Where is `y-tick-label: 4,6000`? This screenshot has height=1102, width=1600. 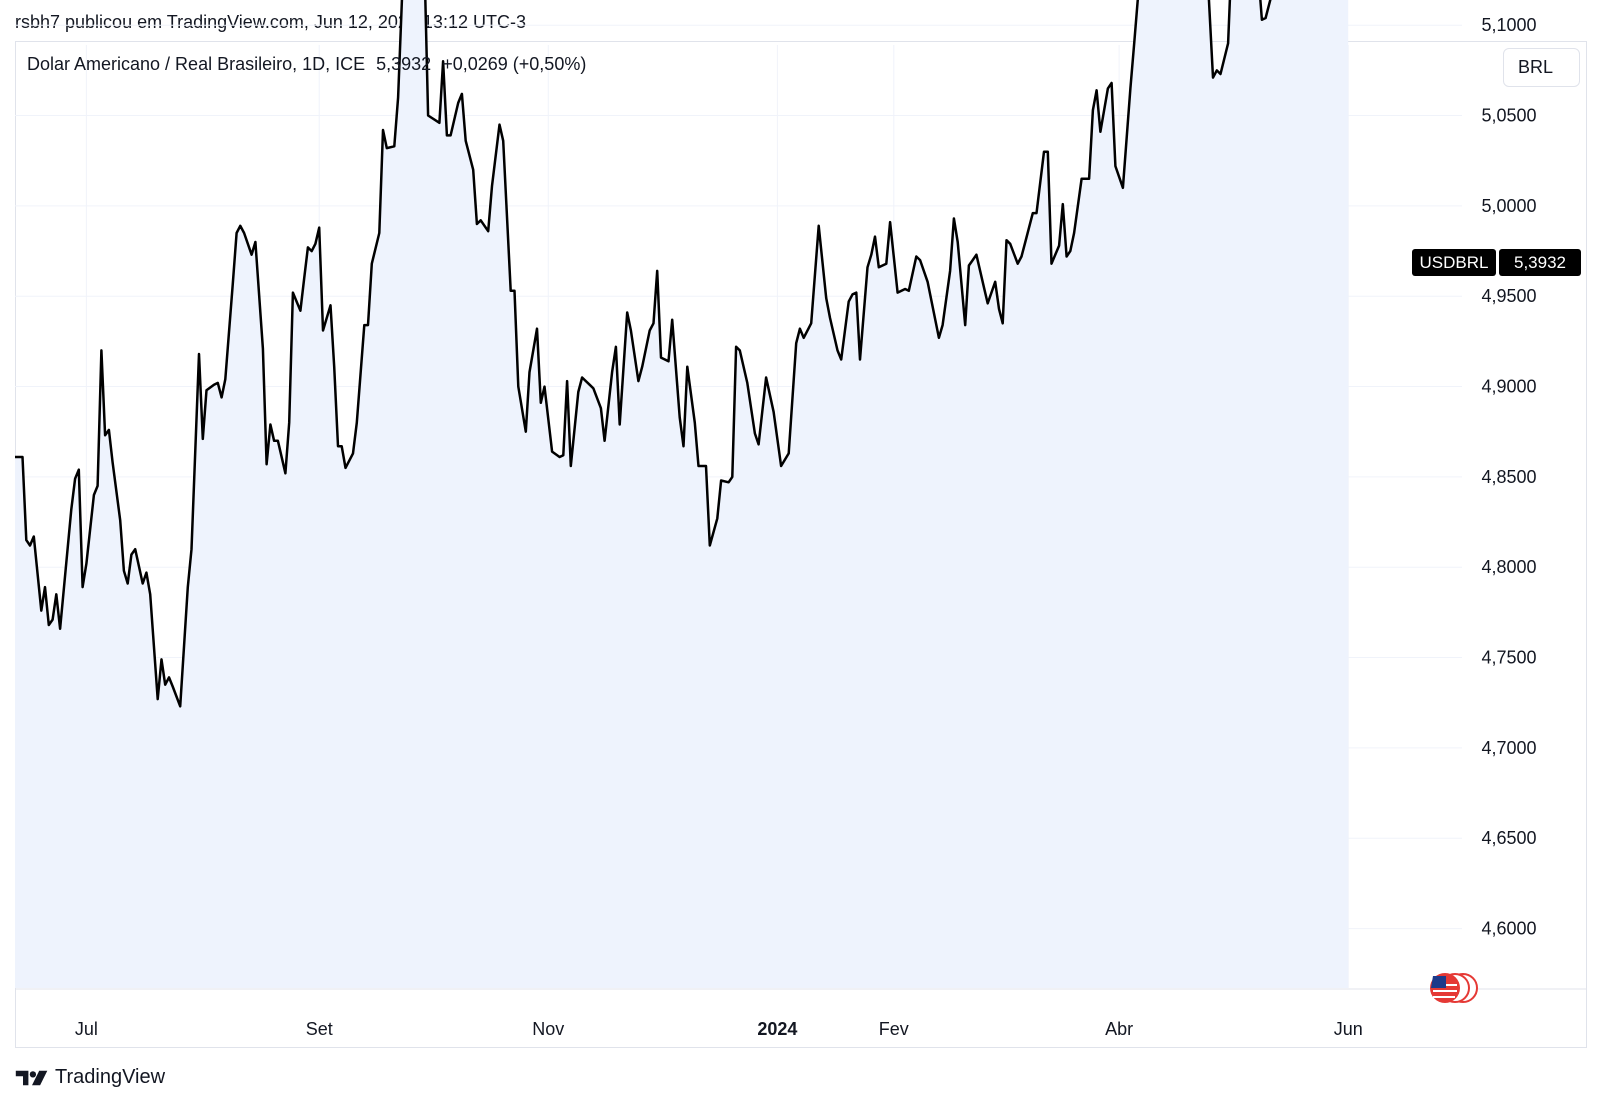
y-tick-label: 4,6000 is located at coordinates (1508, 929).